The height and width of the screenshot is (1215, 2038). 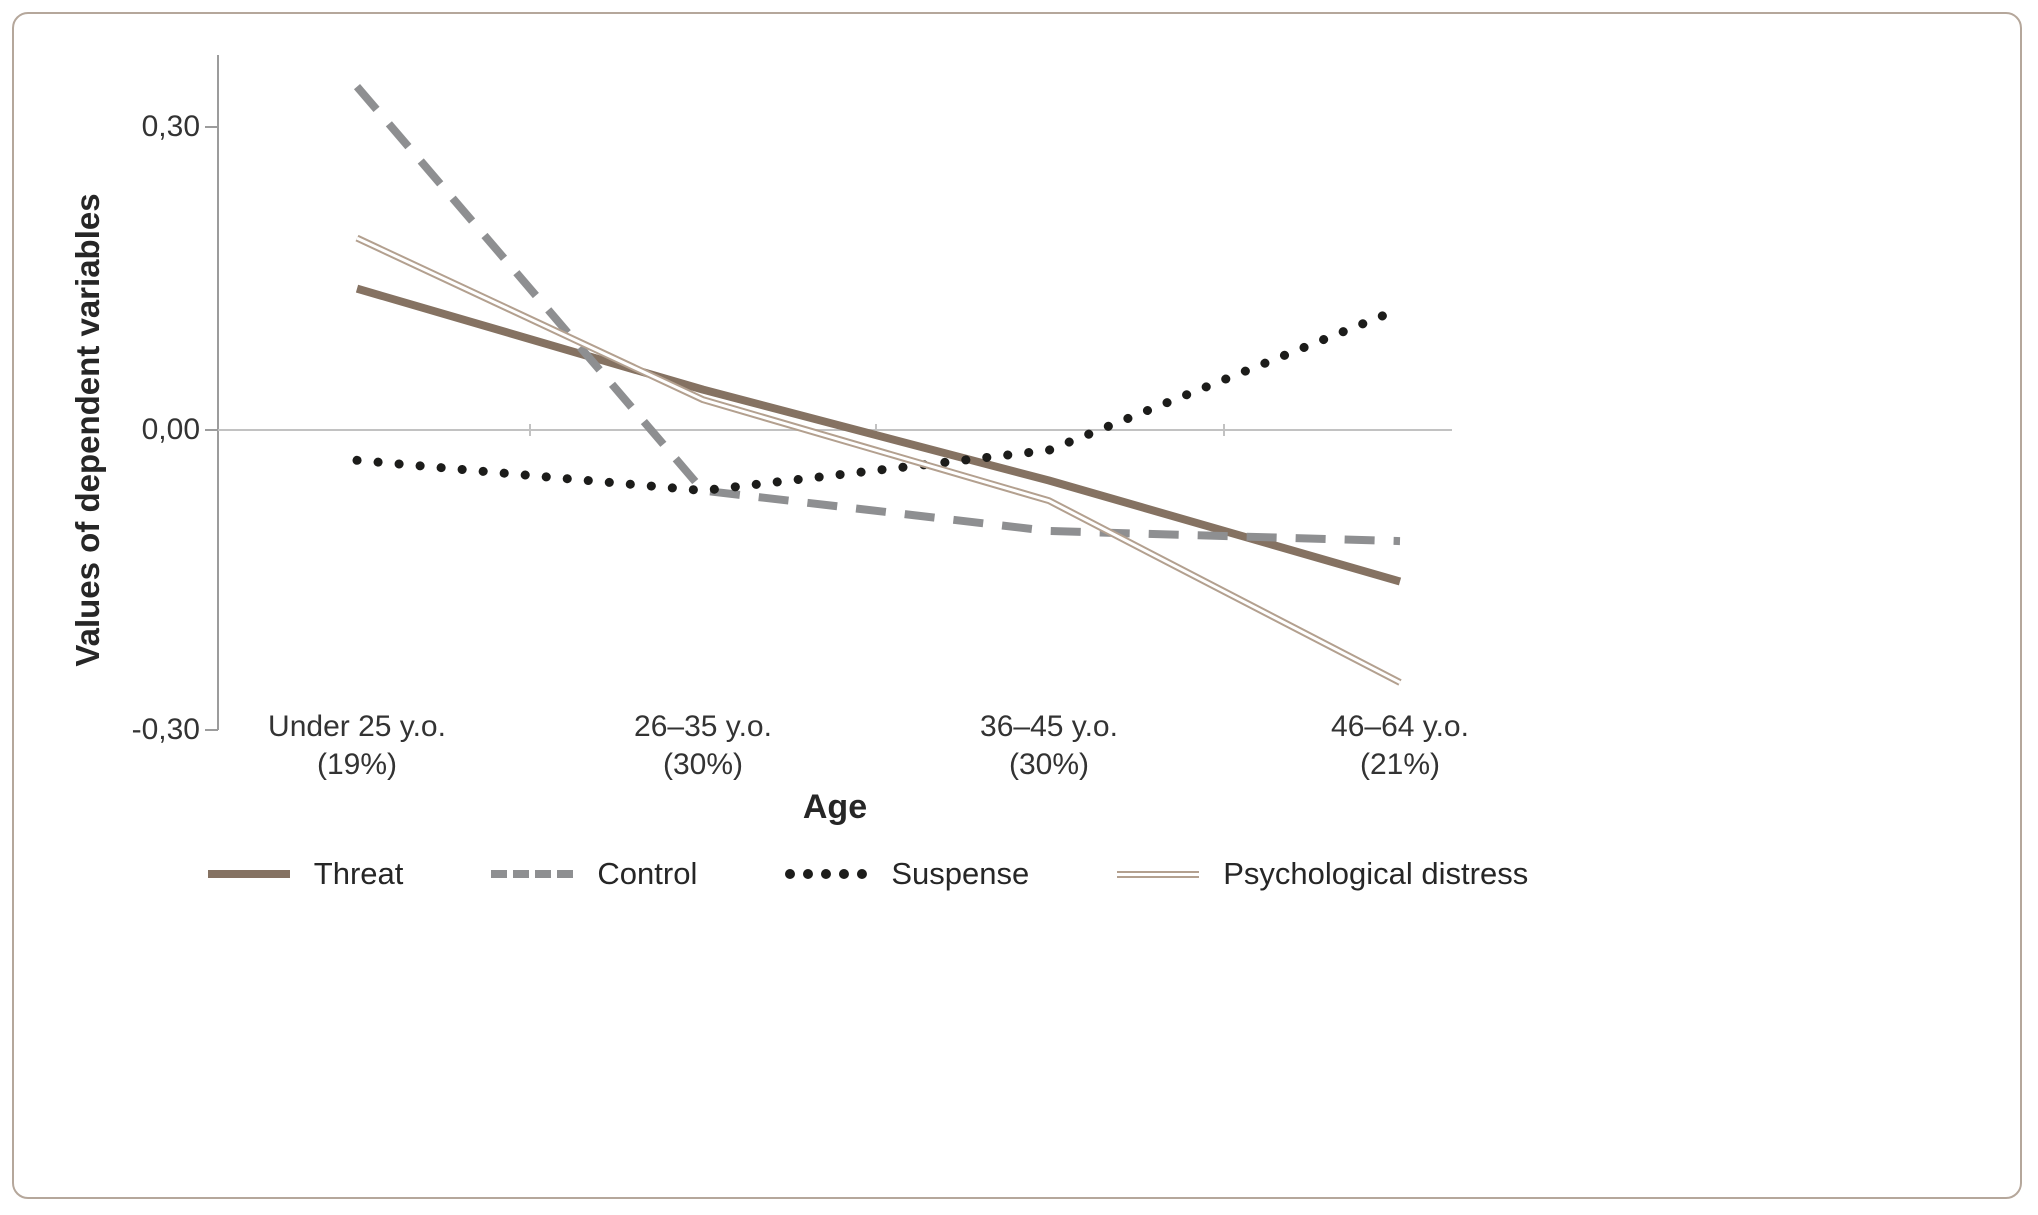 What do you see at coordinates (357, 745) in the screenshot?
I see `x-label-under-25: Under 25 y.o. (19%)` at bounding box center [357, 745].